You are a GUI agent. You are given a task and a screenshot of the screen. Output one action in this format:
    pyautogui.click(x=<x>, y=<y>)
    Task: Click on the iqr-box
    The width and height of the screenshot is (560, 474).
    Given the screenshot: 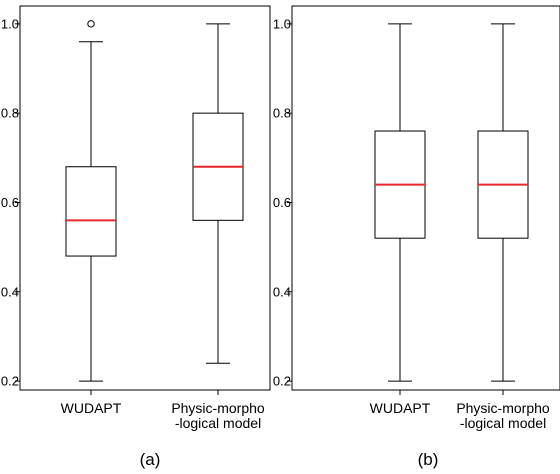 What is the action you would take?
    pyautogui.click(x=91, y=211)
    